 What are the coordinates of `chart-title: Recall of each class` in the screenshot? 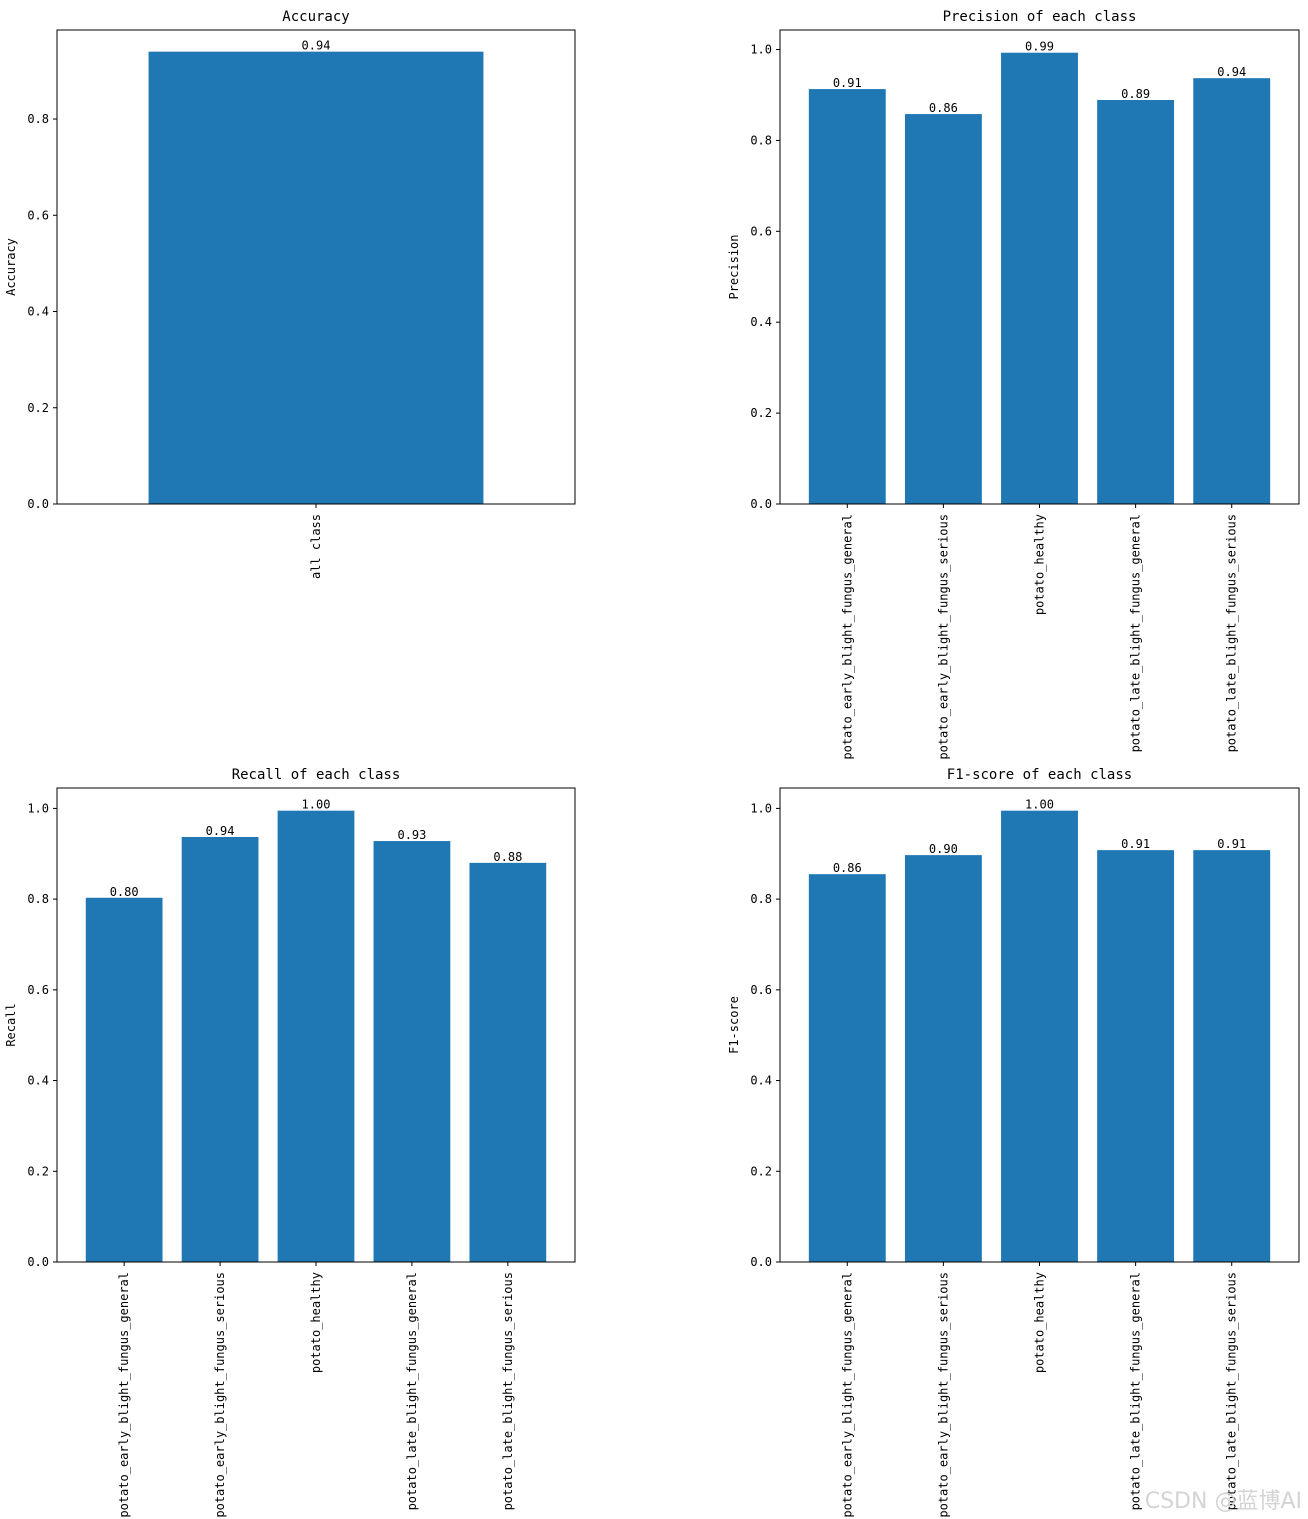 It's located at (316, 775).